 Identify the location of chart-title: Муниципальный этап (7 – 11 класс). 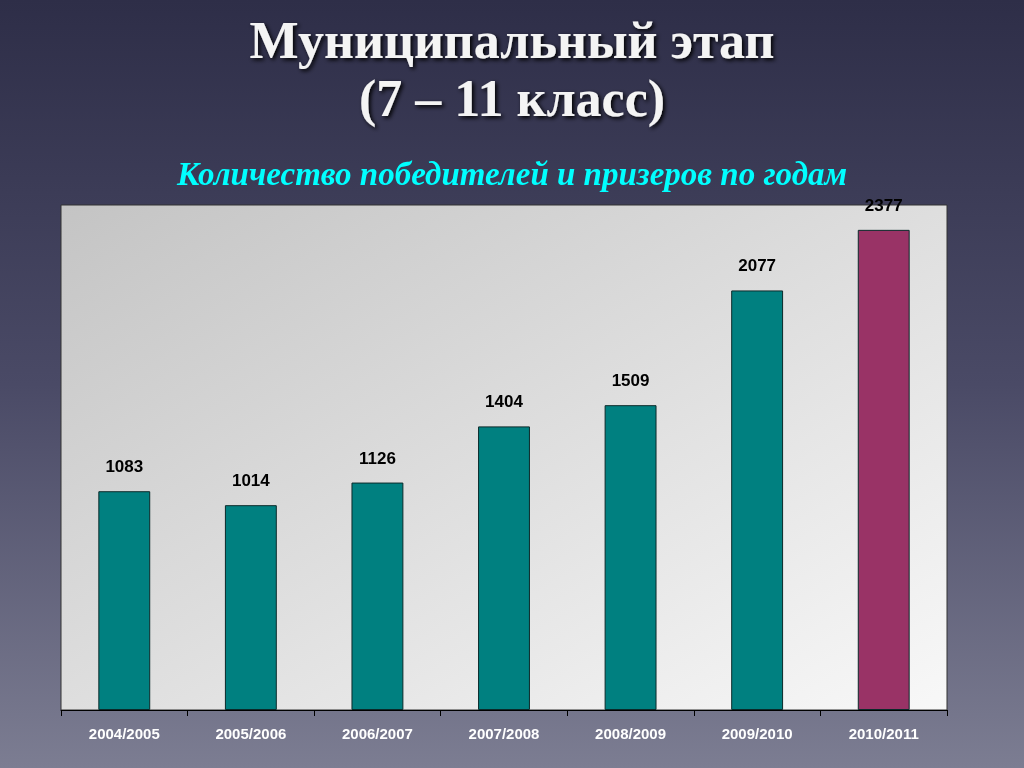
(512, 69).